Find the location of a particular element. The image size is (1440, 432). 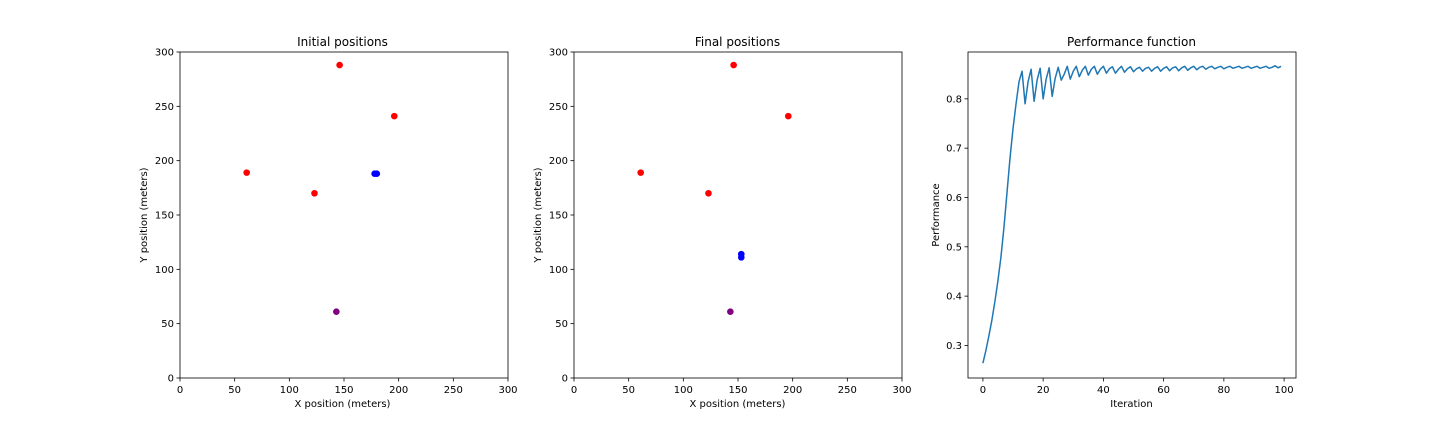

chart-title: Initial positions is located at coordinates (342, 42).